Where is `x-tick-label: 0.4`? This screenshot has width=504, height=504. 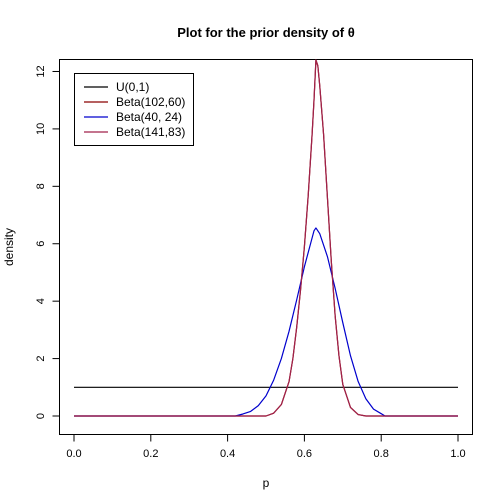 x-tick-label: 0.4 is located at coordinates (227, 454).